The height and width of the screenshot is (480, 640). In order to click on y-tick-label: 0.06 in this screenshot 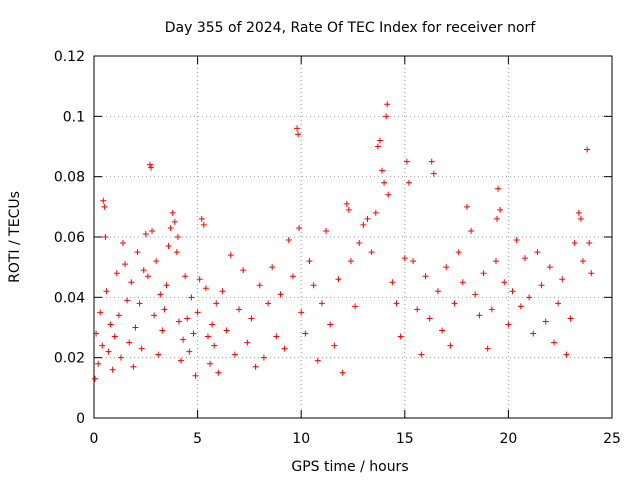, I will do `click(69, 238)`.